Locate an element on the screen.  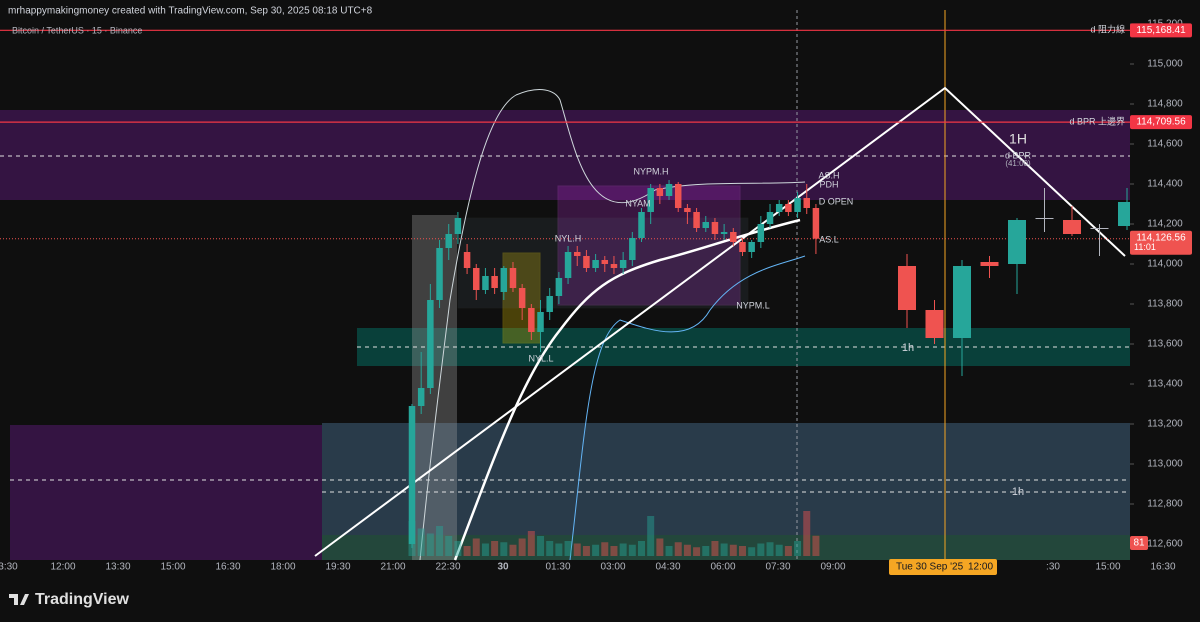
x-tick-label: 30 is located at coordinates (503, 567).